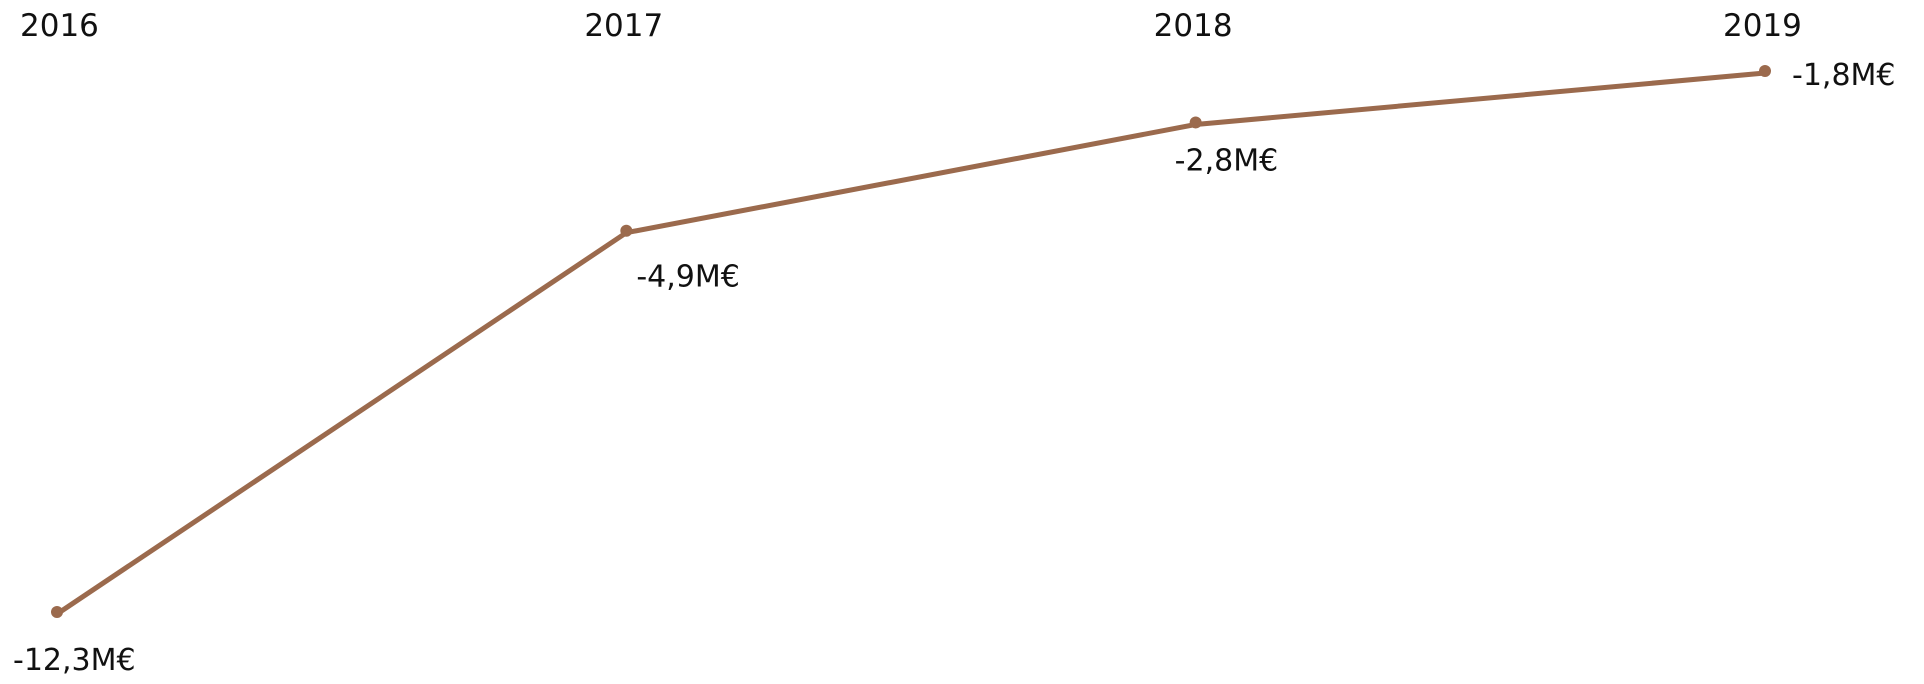 This screenshot has width=1924, height=684. What do you see at coordinates (1762, 26) in the screenshot?
I see `x-tick-label-2019: 2019` at bounding box center [1762, 26].